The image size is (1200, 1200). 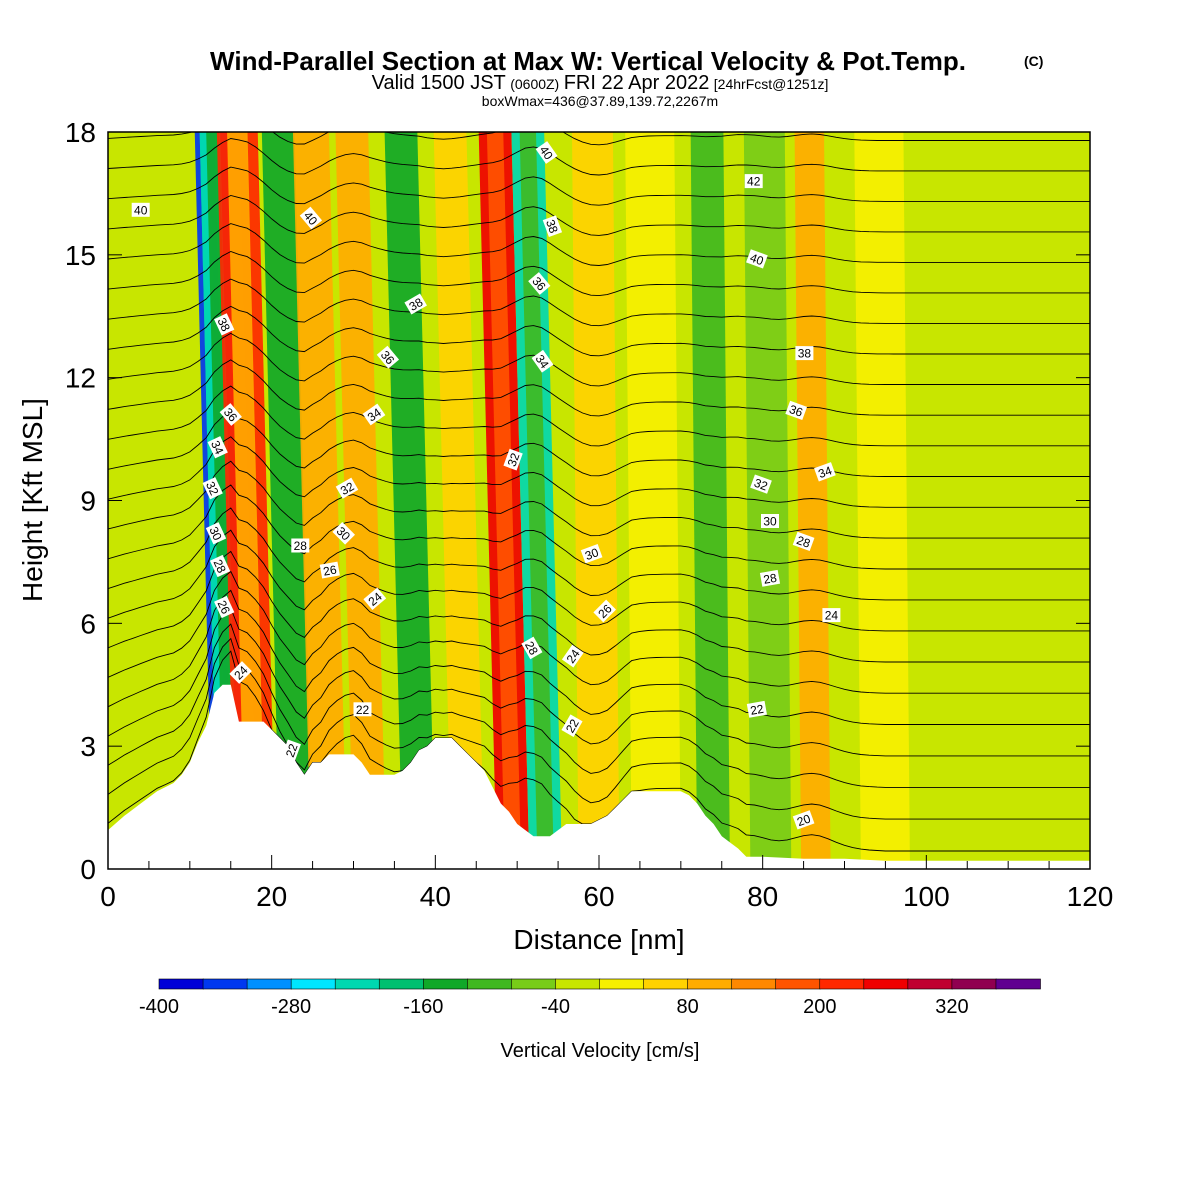 I want to click on y-tick-label: 12, so click(x=80, y=378).